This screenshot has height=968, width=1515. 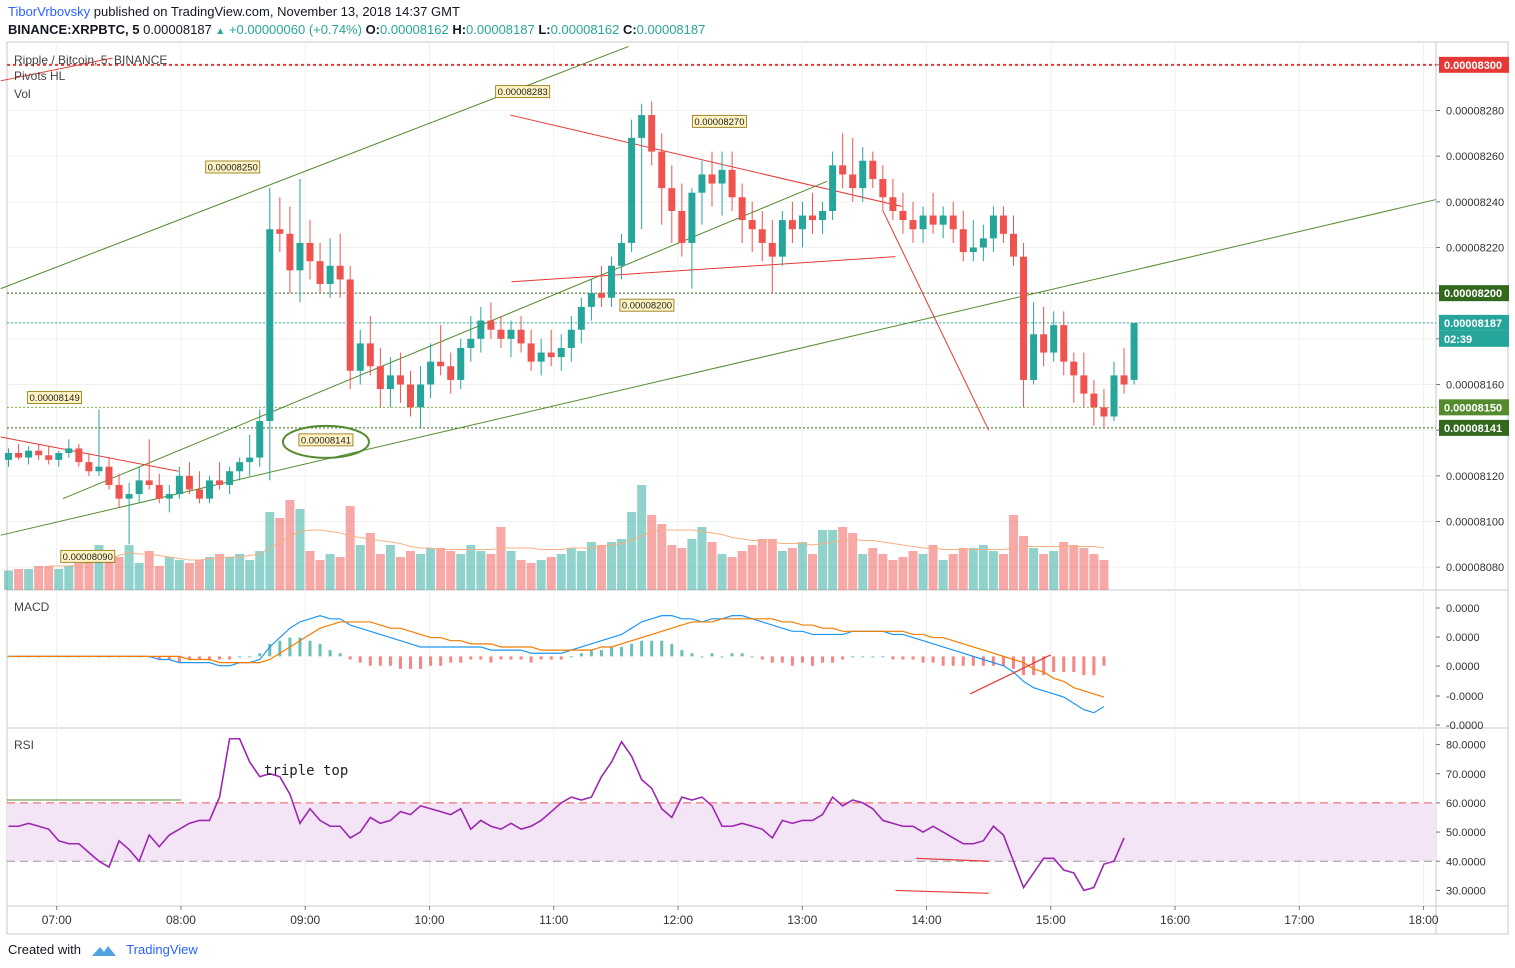 I want to click on macd-title: MACD, so click(x=32, y=607).